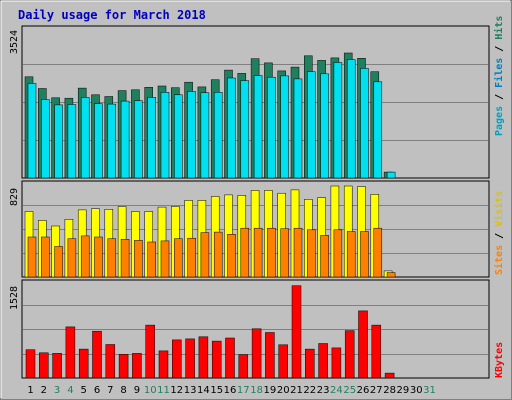 The image size is (512, 400). I want to click on x-tick-label: 7, so click(110, 390).